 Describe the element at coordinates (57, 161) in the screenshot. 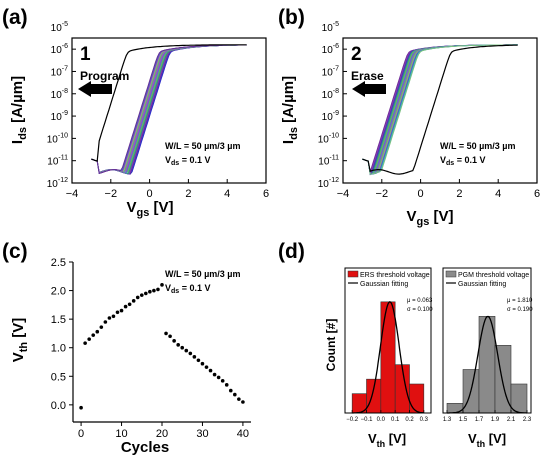

I see `y-tick-label: 10⁻¹¹` at that location.